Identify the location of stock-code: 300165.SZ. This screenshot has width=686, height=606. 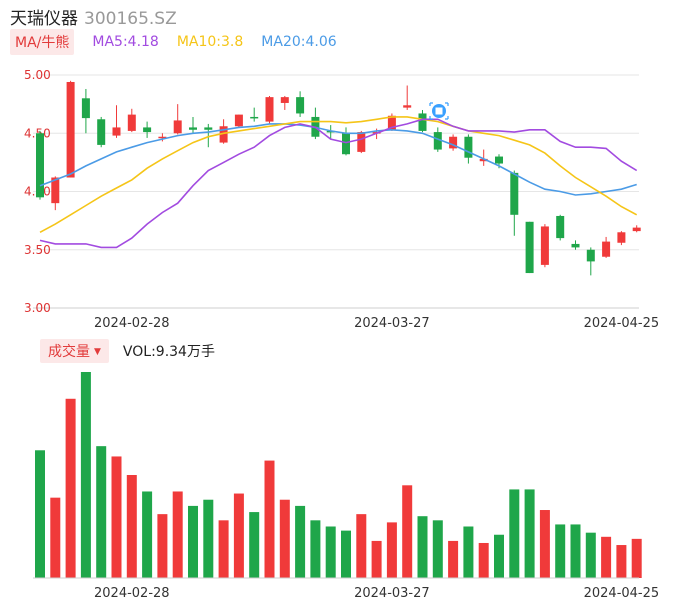
(130, 19).